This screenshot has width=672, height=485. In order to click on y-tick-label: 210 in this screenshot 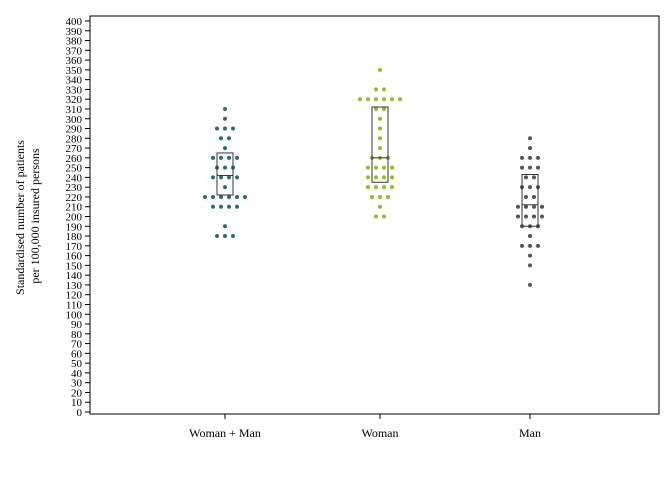, I will do `click(74, 208)`.